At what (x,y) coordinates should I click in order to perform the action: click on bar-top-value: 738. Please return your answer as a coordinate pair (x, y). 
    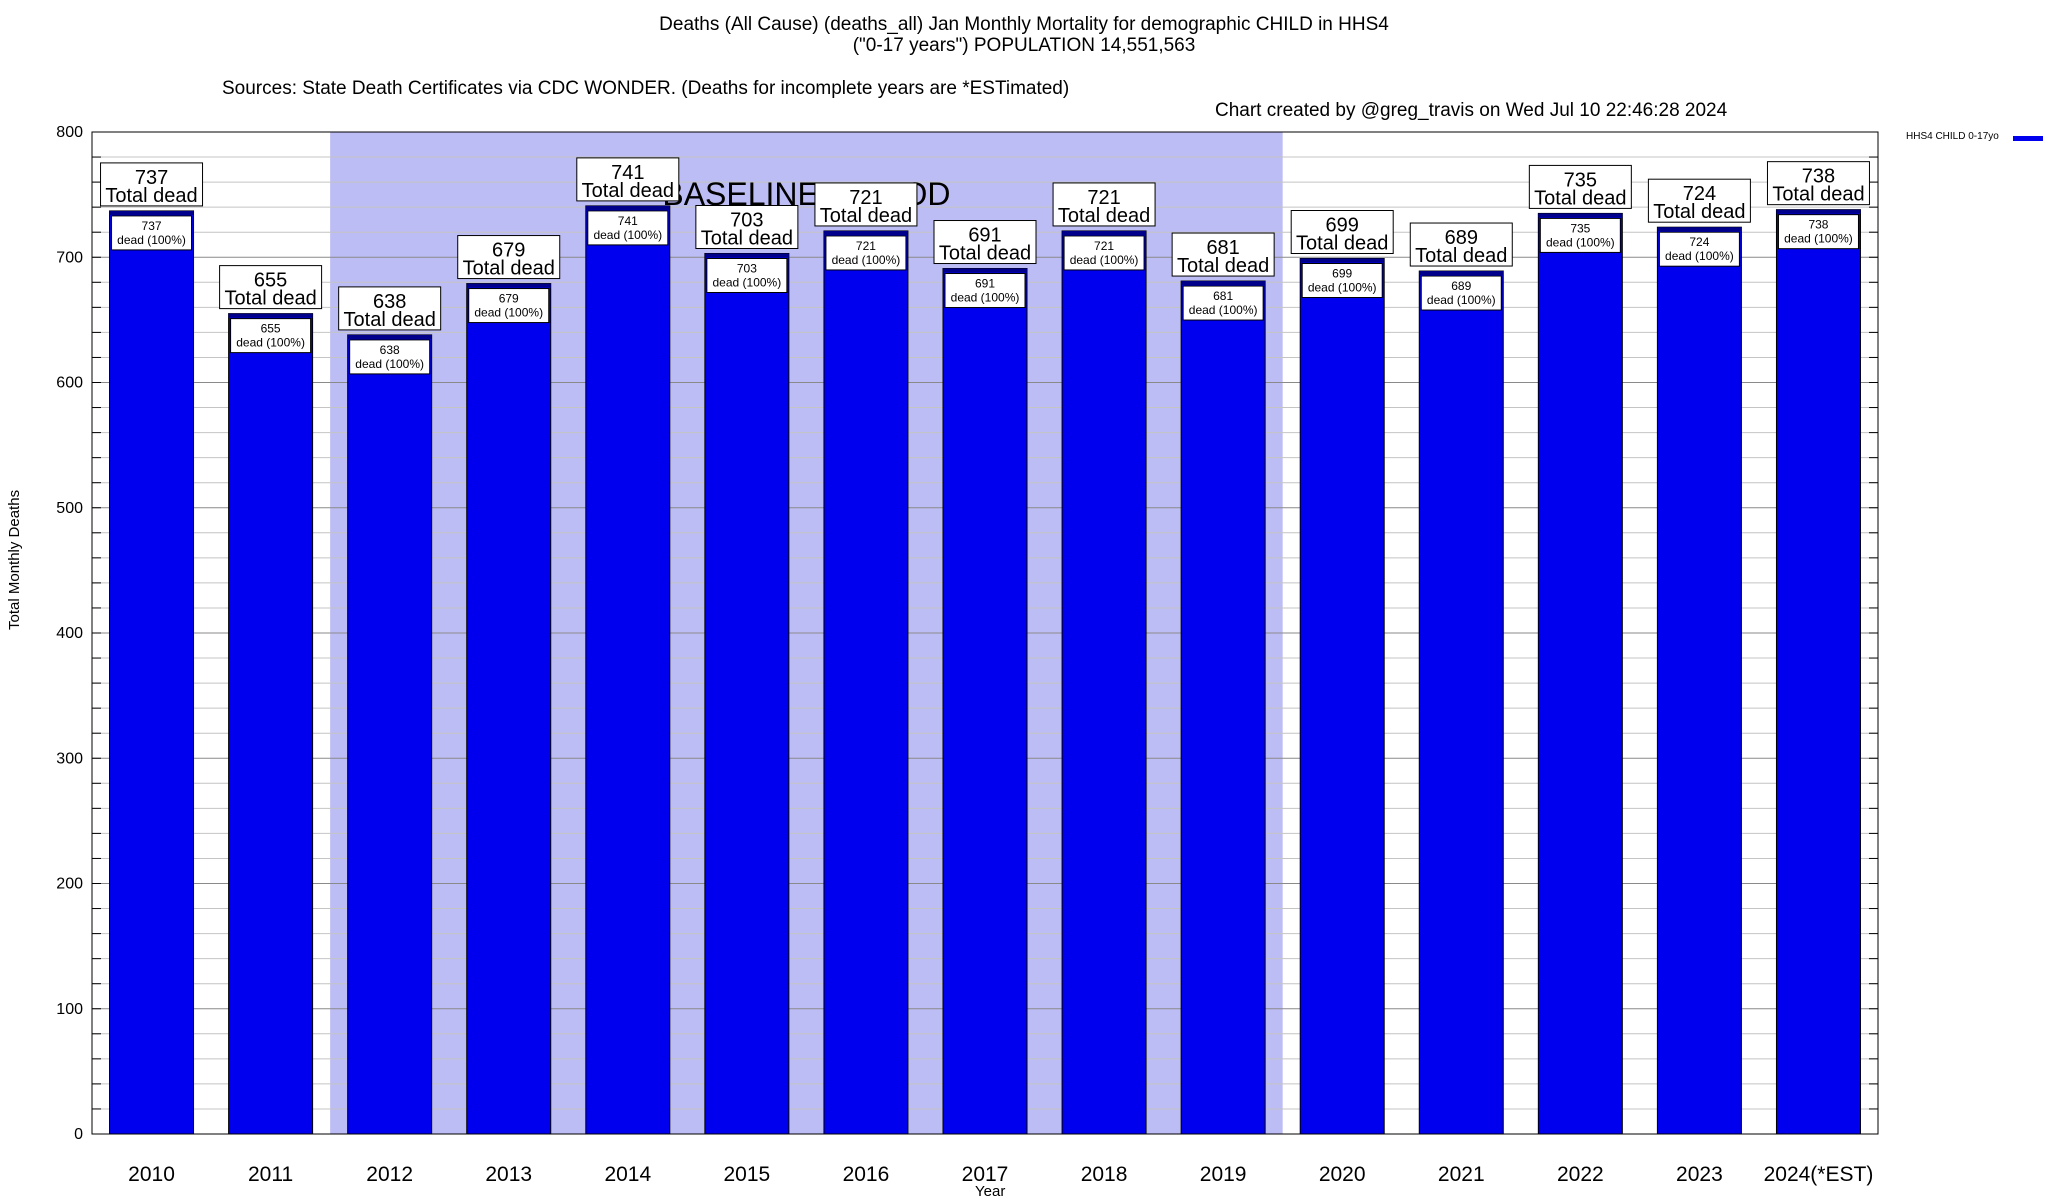
    Looking at the image, I should click on (1818, 177).